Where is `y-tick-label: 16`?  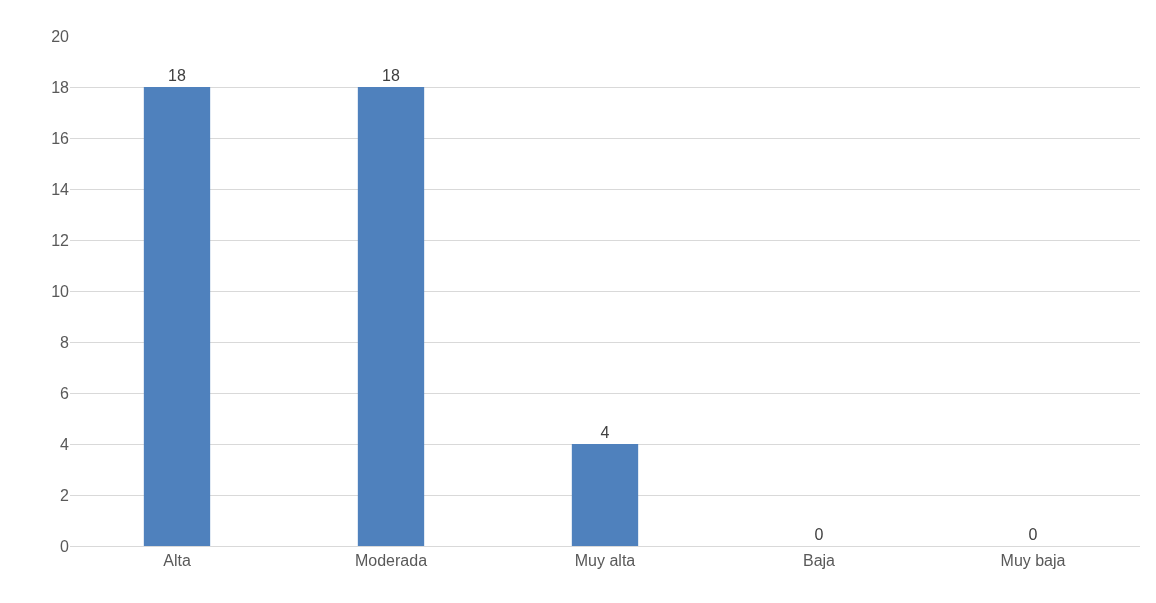
y-tick-label: 16 is located at coordinates (60, 138).